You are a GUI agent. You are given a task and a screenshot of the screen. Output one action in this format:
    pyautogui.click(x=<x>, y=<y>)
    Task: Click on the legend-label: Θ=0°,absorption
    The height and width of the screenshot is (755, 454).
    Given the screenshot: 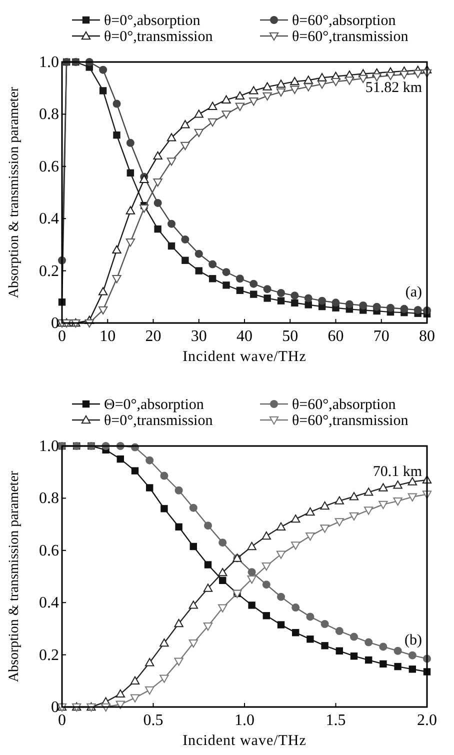 What is the action you would take?
    pyautogui.click(x=154, y=405)
    